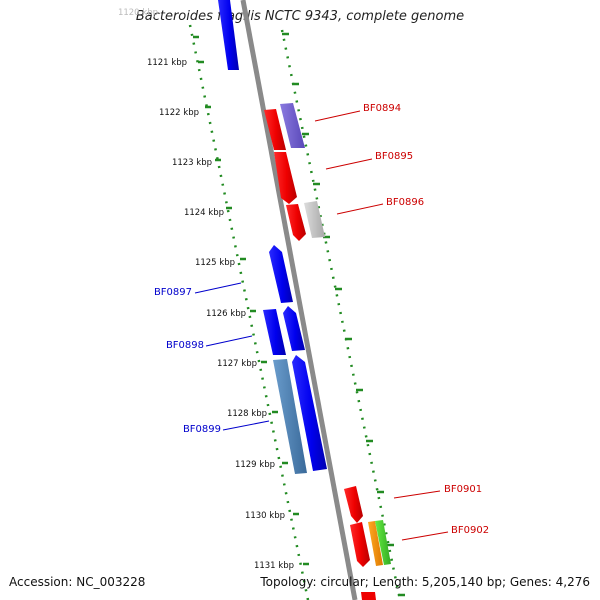 This screenshot has height=600, width=600. What do you see at coordinates (360, 544) in the screenshot?
I see `gene-bar-bf0902` at bounding box center [360, 544].